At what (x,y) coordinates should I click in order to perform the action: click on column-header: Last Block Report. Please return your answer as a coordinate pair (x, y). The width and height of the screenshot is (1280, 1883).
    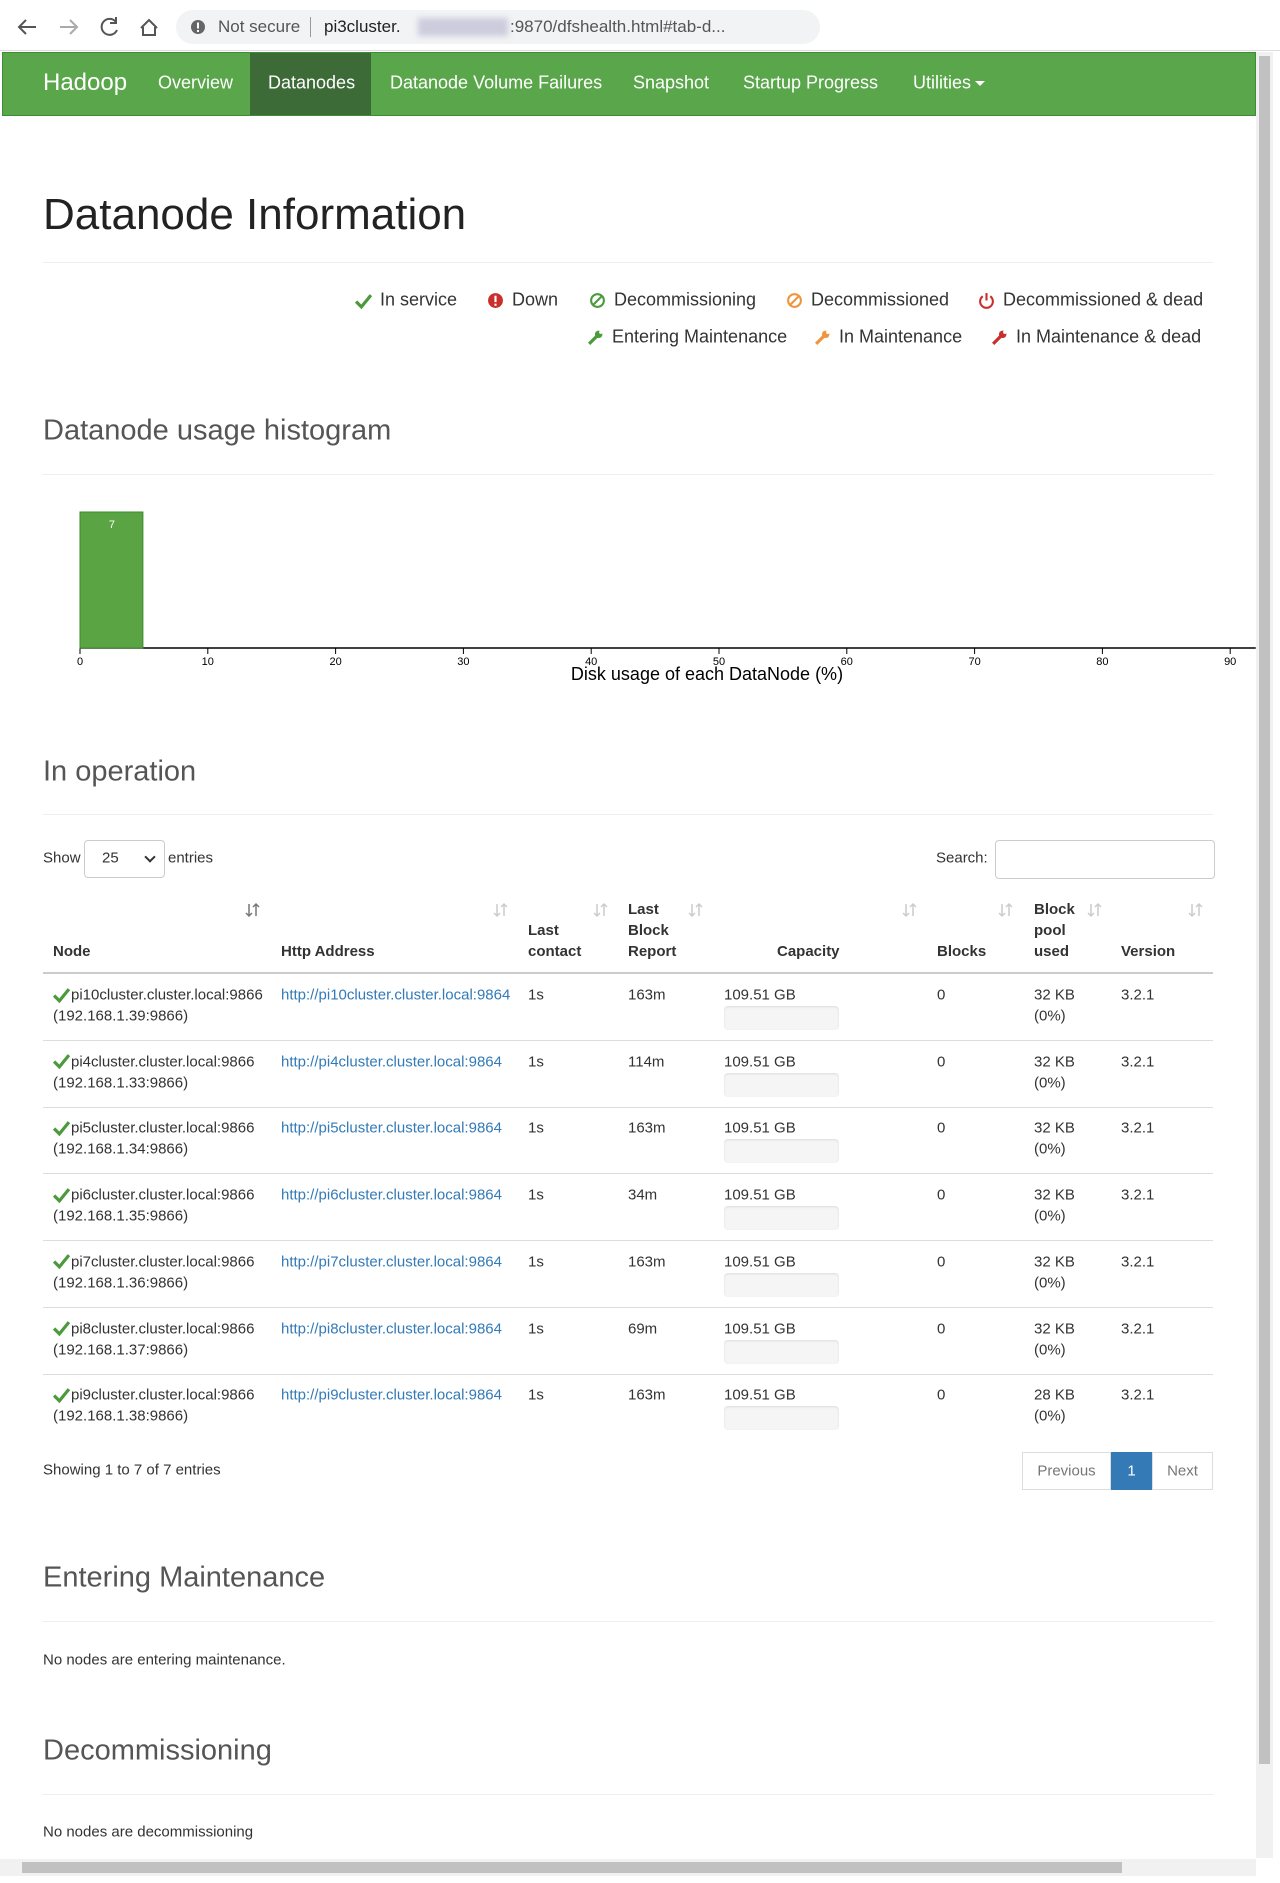
    Looking at the image, I should click on (652, 930).